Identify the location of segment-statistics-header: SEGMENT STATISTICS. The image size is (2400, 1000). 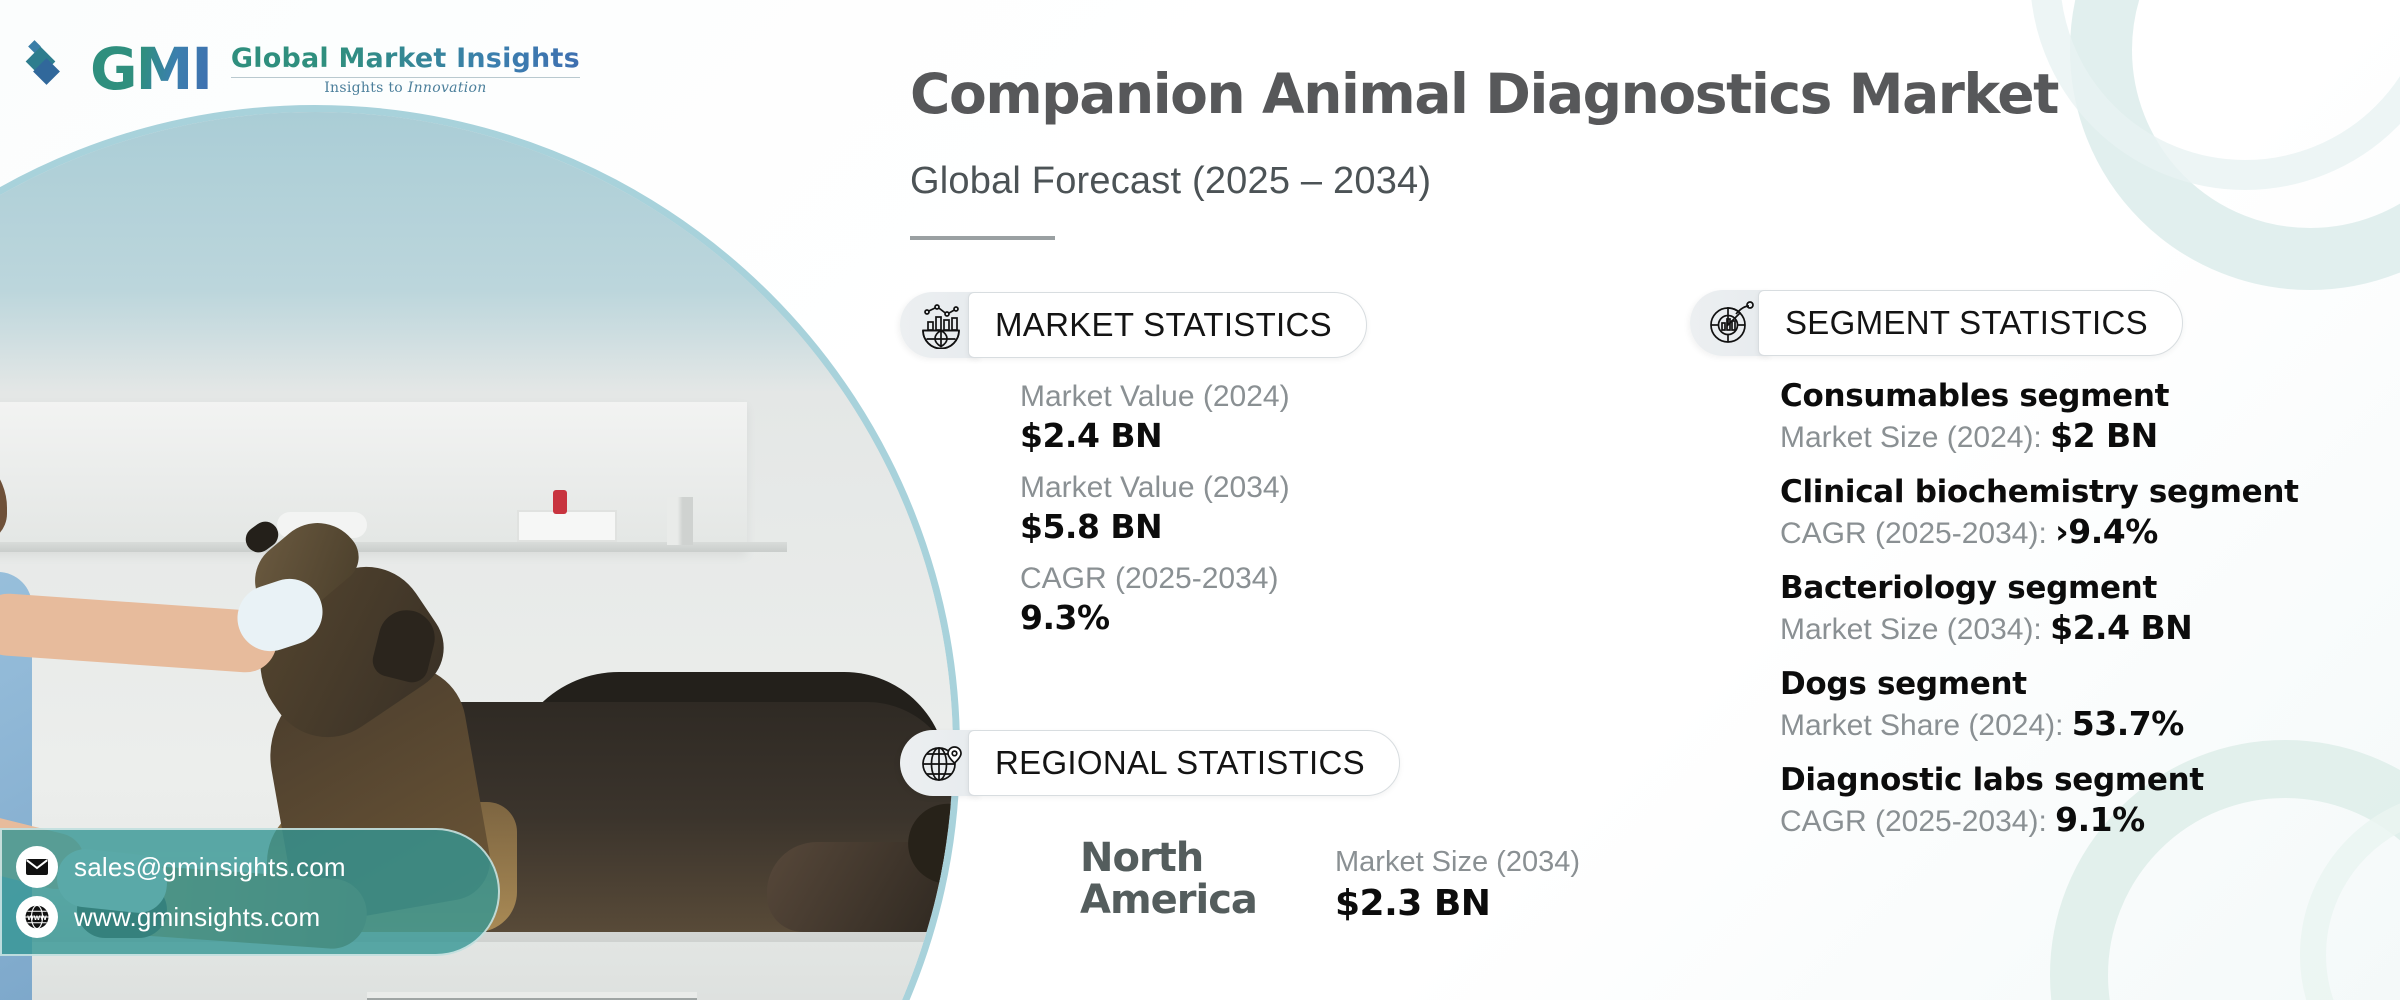
(1936, 323).